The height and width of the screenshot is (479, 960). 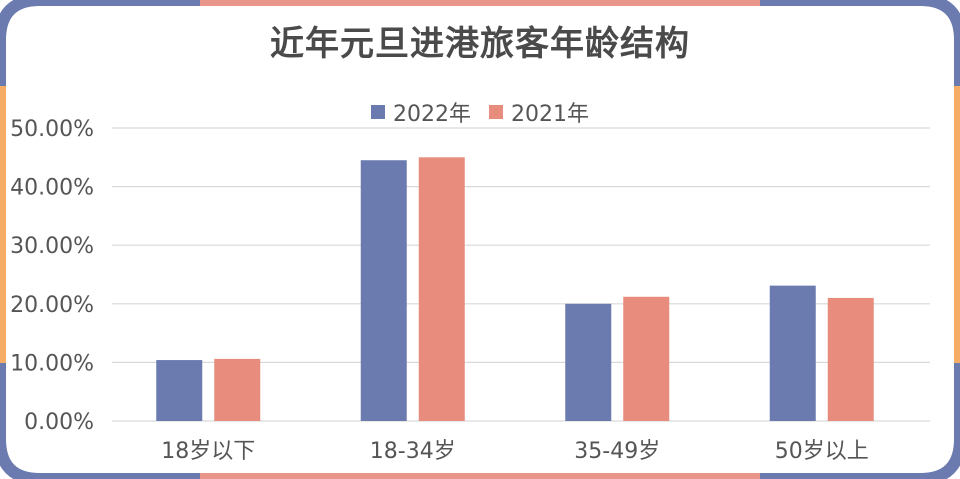 What do you see at coordinates (59, 422) in the screenshot?
I see `y-tick-label: 0.00%` at bounding box center [59, 422].